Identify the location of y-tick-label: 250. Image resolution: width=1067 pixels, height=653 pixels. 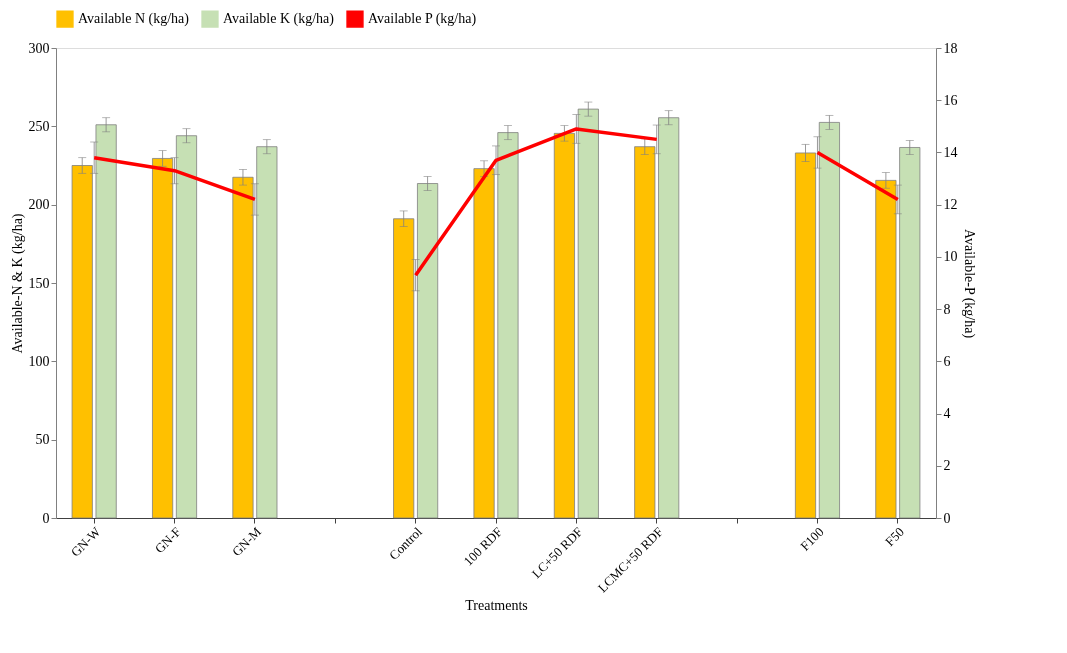
(39, 126).